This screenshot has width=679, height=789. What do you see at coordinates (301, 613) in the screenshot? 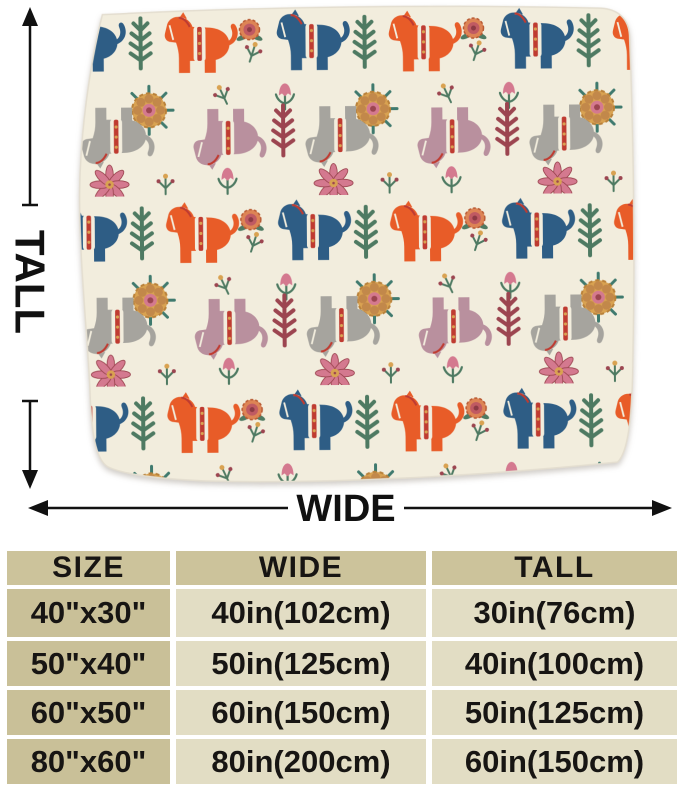
I see `table-cell-wide: 40in(102cm)` at bounding box center [301, 613].